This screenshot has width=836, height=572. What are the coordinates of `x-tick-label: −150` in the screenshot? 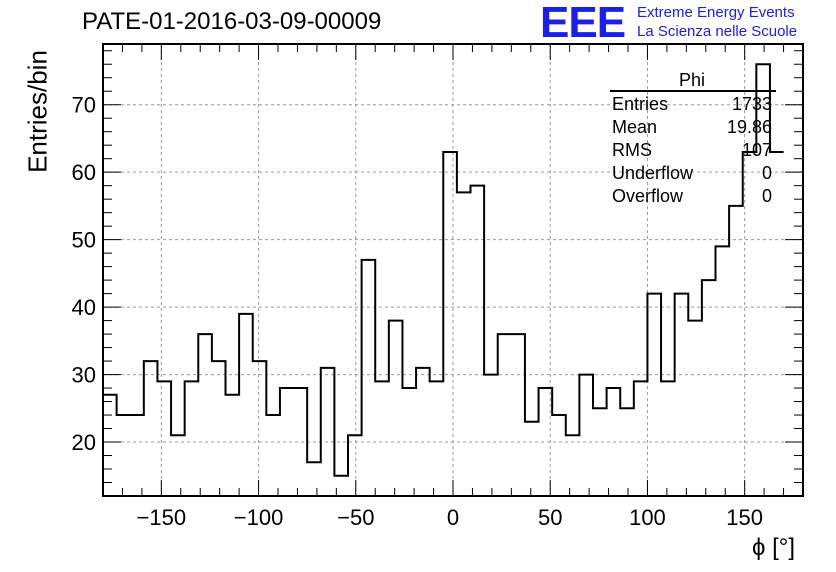 It's located at (162, 517).